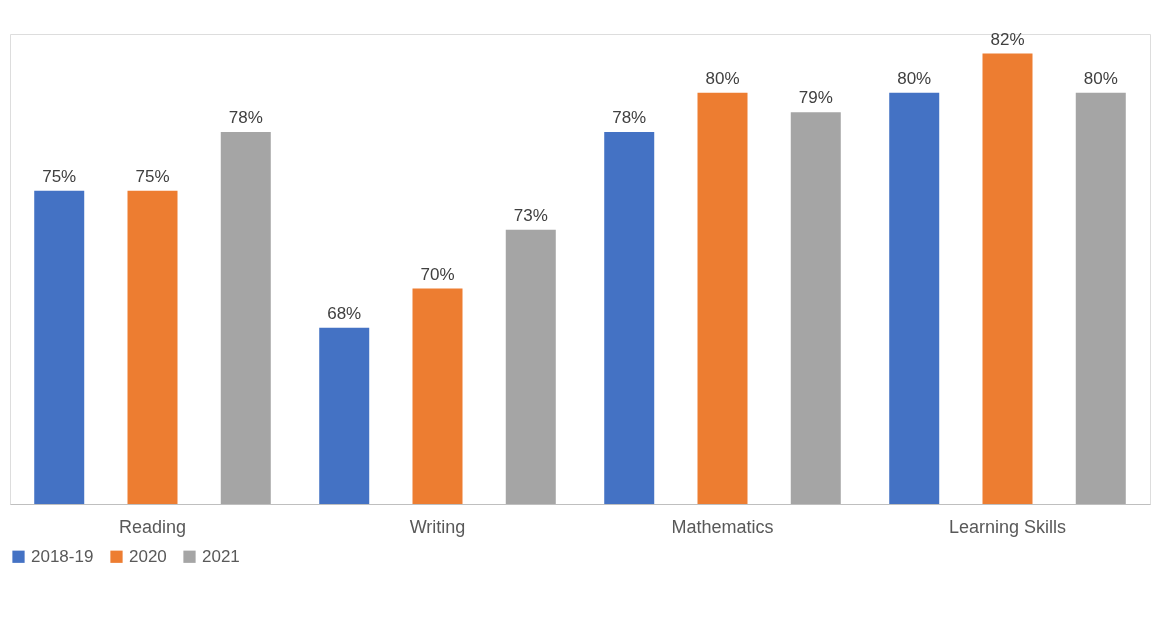  Describe the element at coordinates (722, 526) in the screenshot. I see `x-tick-label: Mathematics` at that location.